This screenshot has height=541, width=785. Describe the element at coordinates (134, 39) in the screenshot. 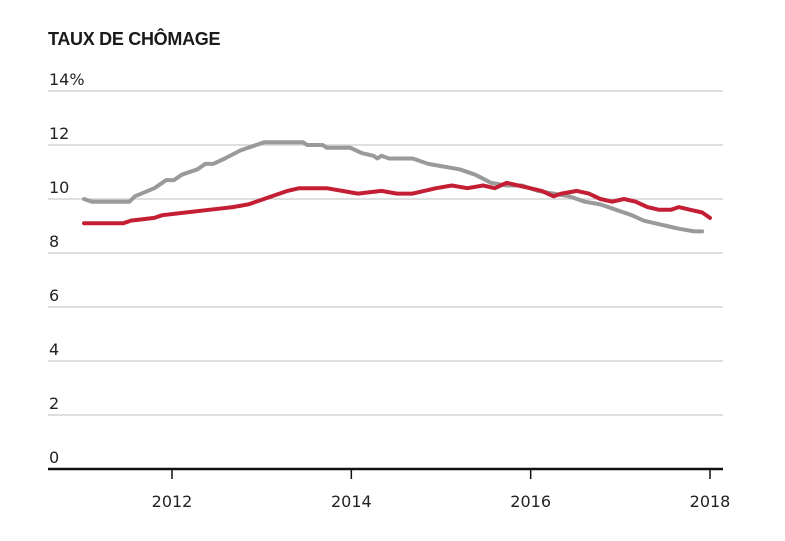

I see `chart-title: TAUX DE CHÔMAGE` at that location.